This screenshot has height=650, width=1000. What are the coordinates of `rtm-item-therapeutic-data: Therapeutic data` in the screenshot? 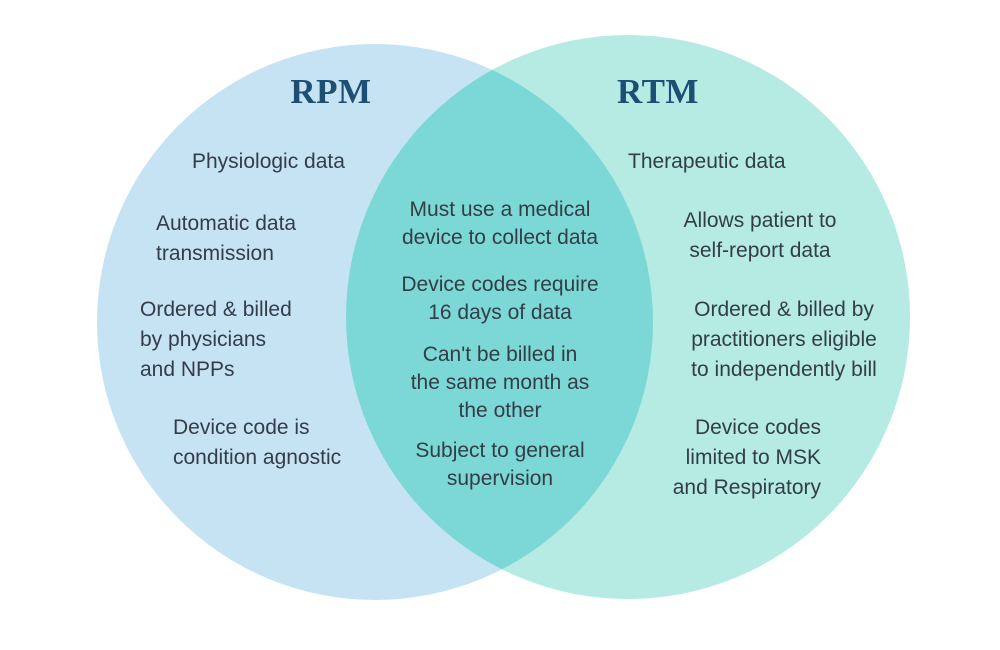 It's located at (707, 161).